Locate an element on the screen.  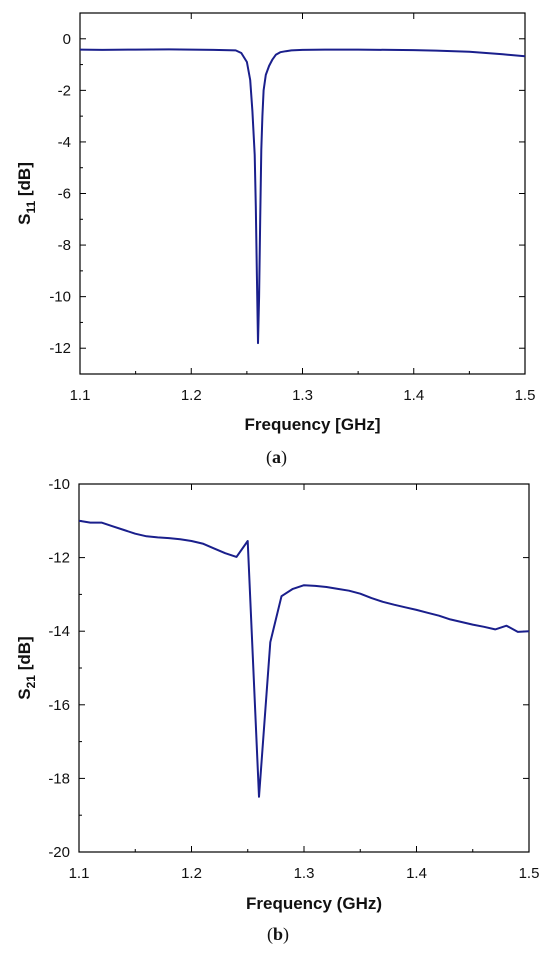
y-tick-label: -2 is located at coordinates (64, 90).